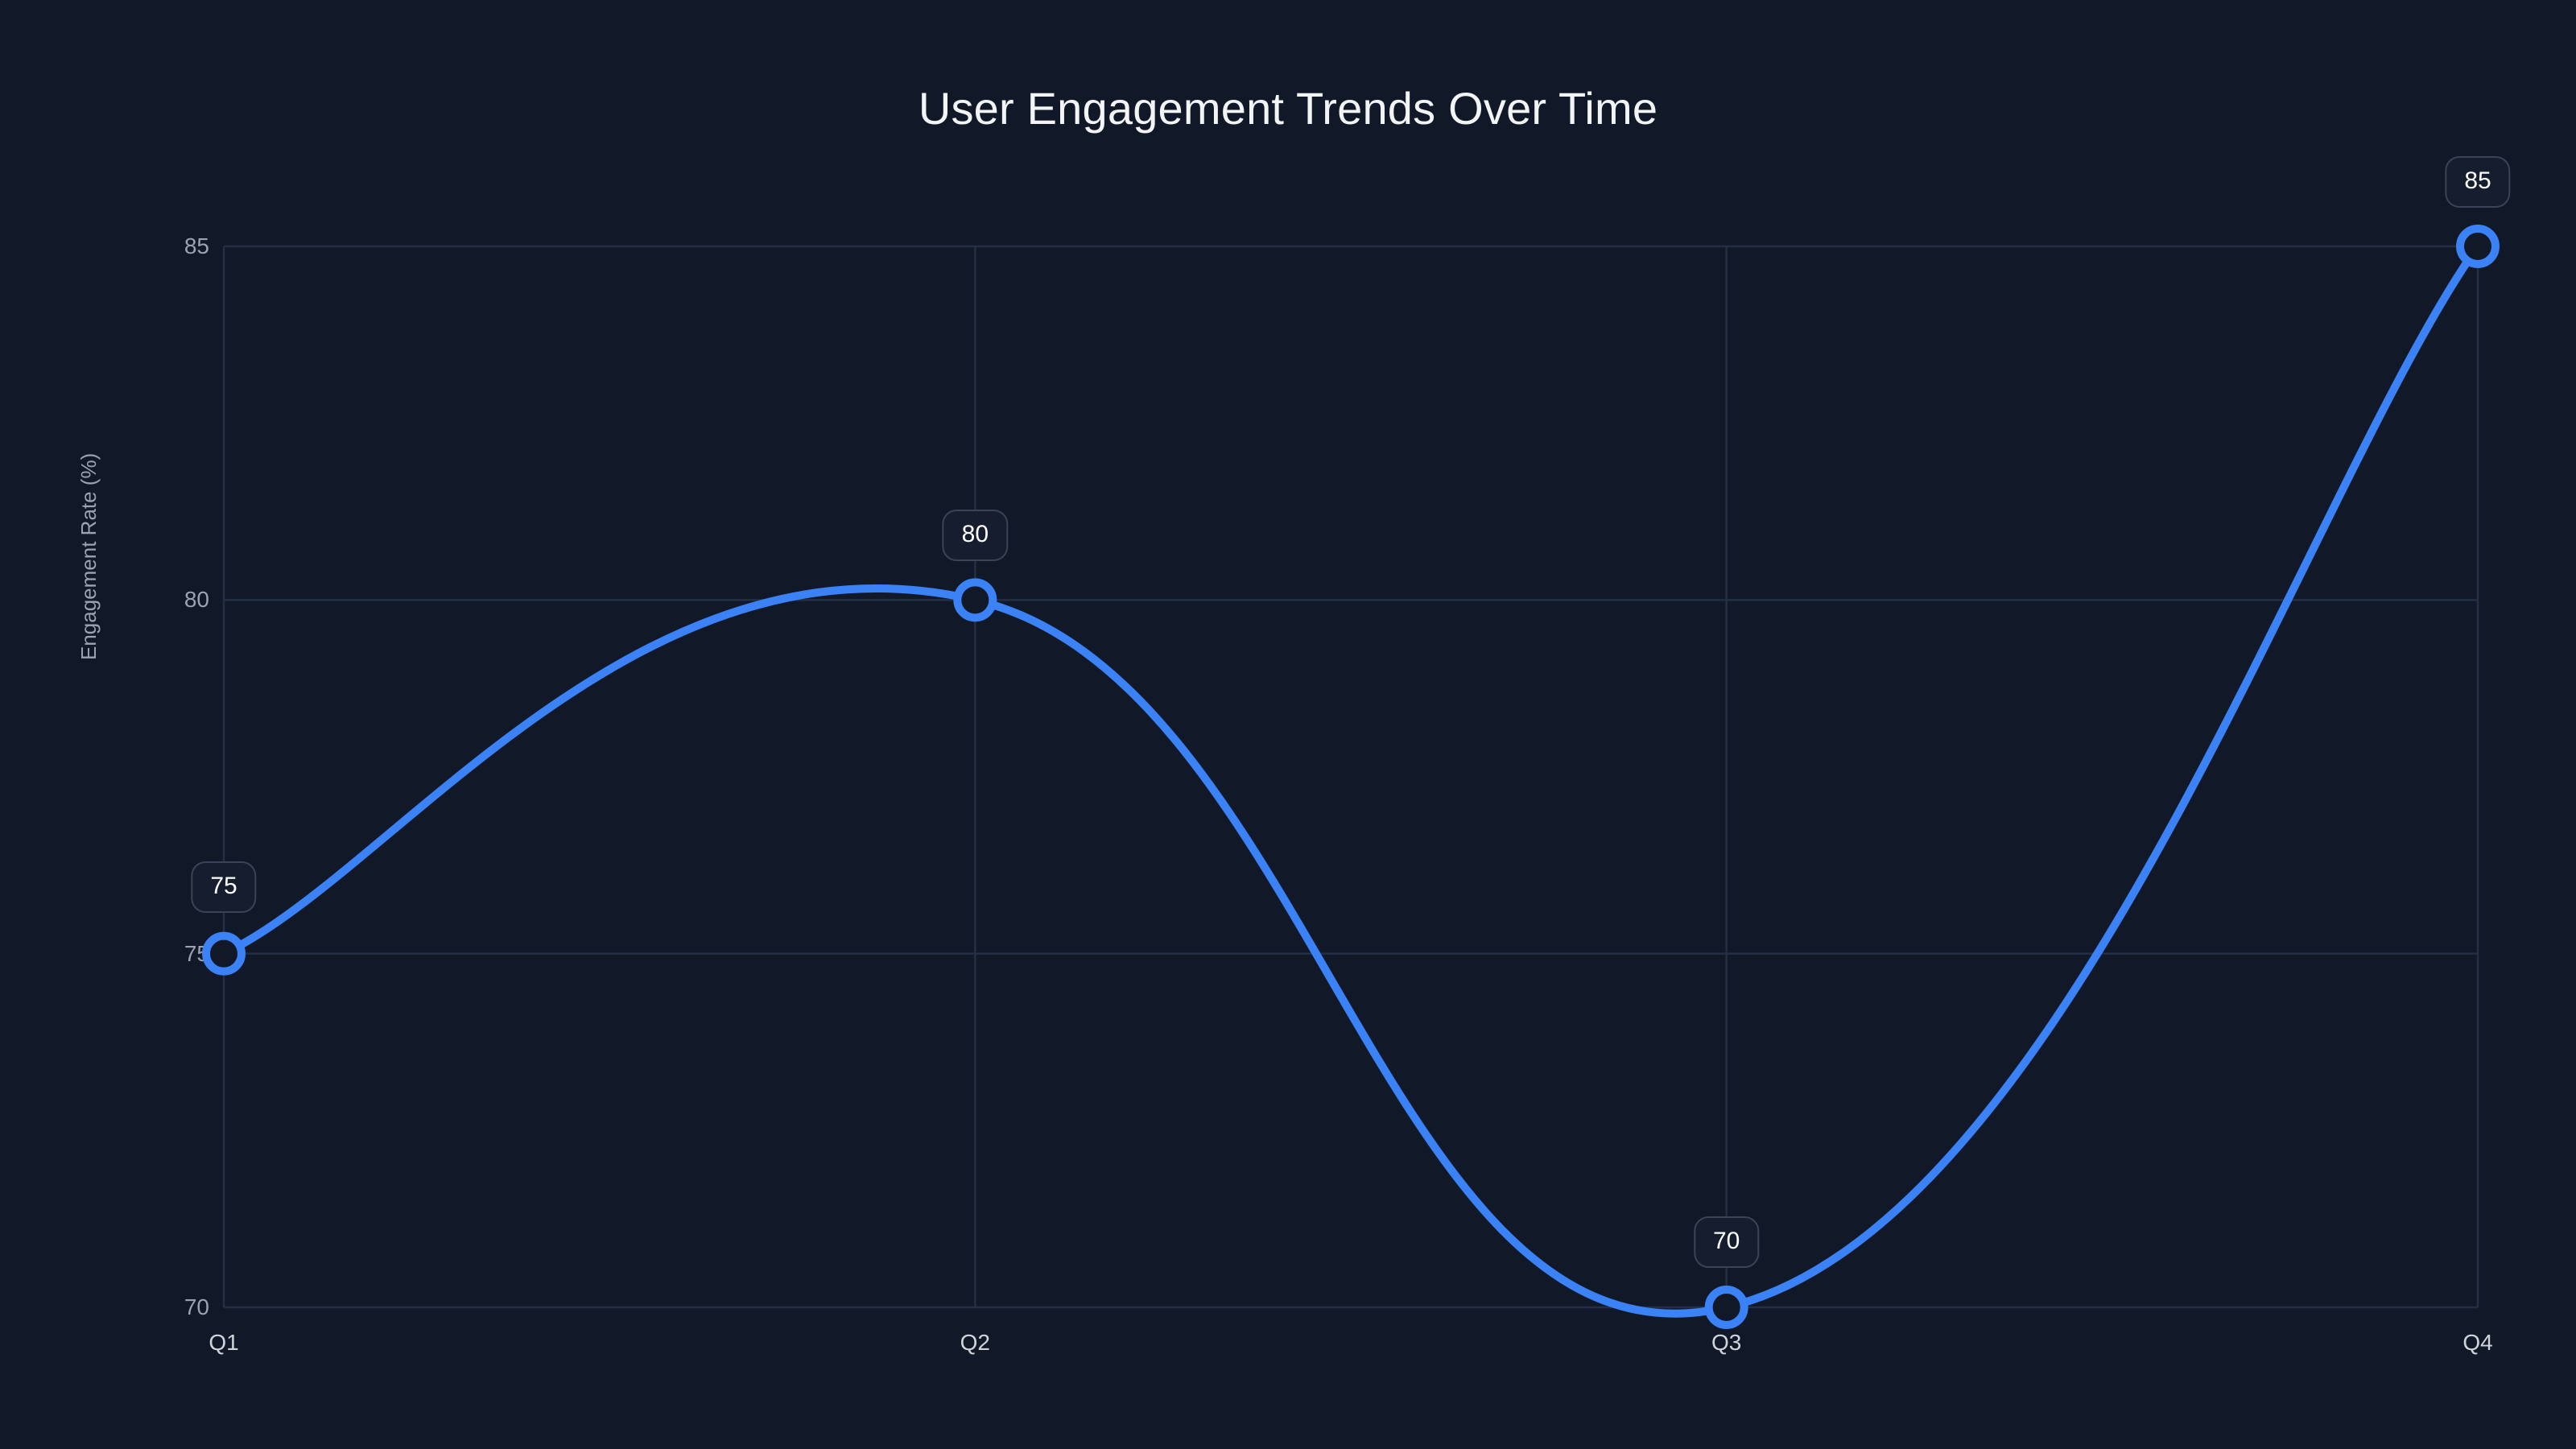 The height and width of the screenshot is (1449, 2576). What do you see at coordinates (1726, 1242) in the screenshot?
I see `data-label-q3: 70` at bounding box center [1726, 1242].